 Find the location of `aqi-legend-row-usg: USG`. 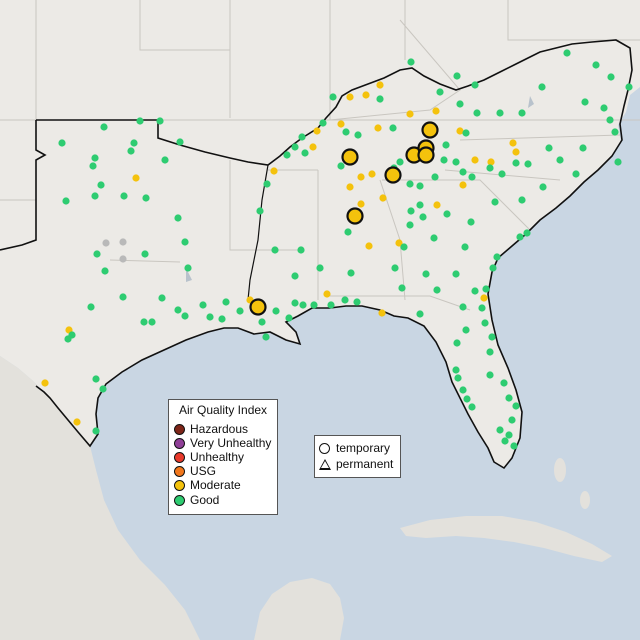

aqi-legend-row-usg: USG is located at coordinates (195, 471).